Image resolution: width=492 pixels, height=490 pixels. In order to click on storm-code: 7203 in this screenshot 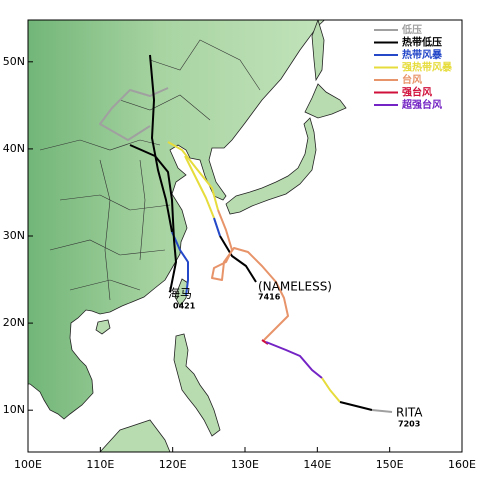, I will do `click(409, 424)`.